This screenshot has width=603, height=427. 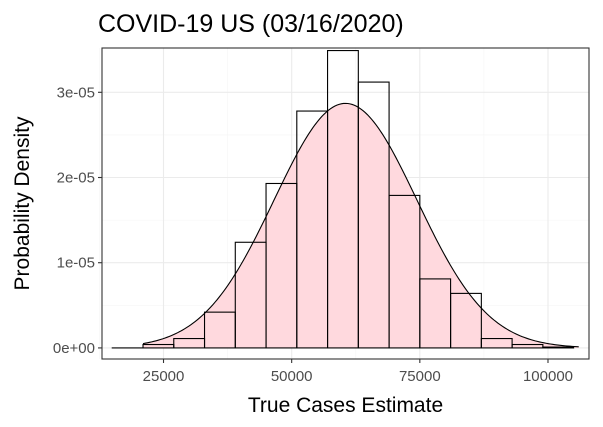 I want to click on x-axis-title: True Cases Estimate, so click(x=345, y=405).